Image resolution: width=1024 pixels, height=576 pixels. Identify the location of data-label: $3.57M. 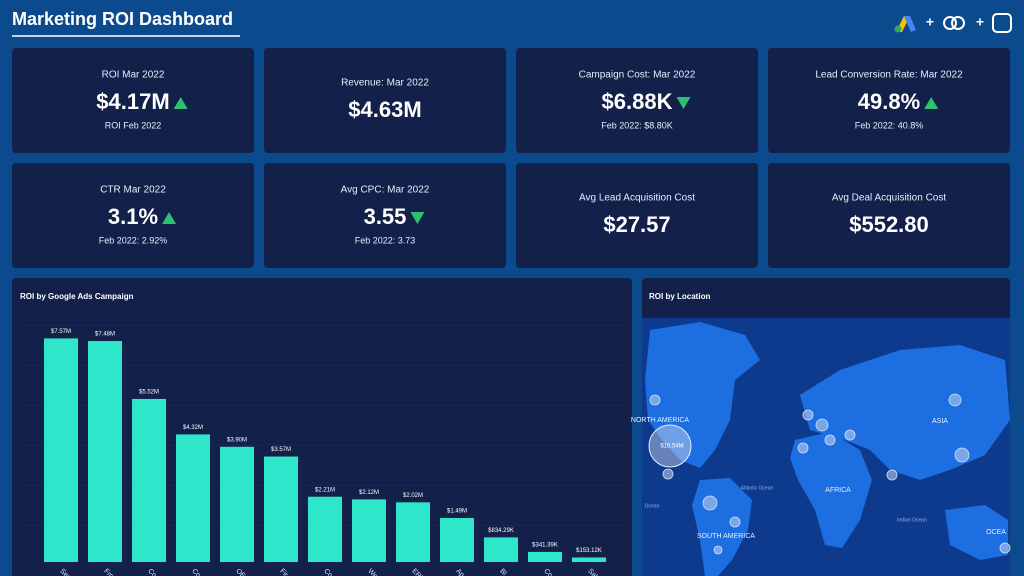
(281, 450).